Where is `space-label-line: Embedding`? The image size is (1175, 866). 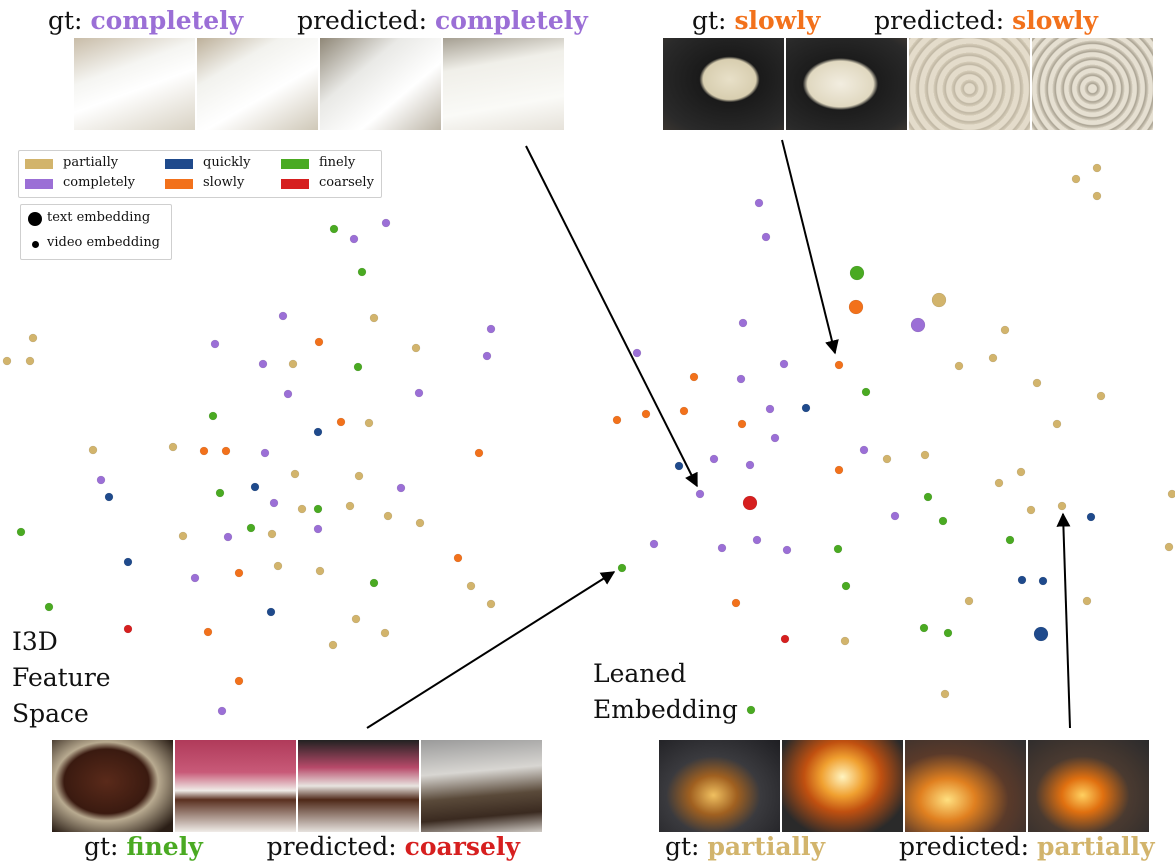 space-label-line: Embedding is located at coordinates (665, 709).